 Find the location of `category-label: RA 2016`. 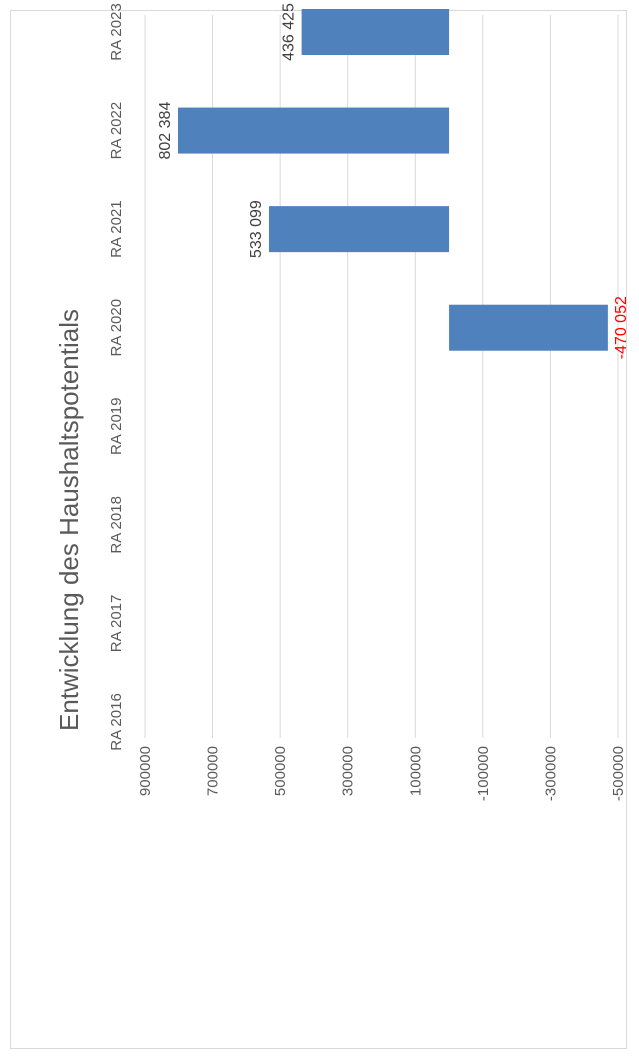

category-label: RA 2016 is located at coordinates (116, 722).